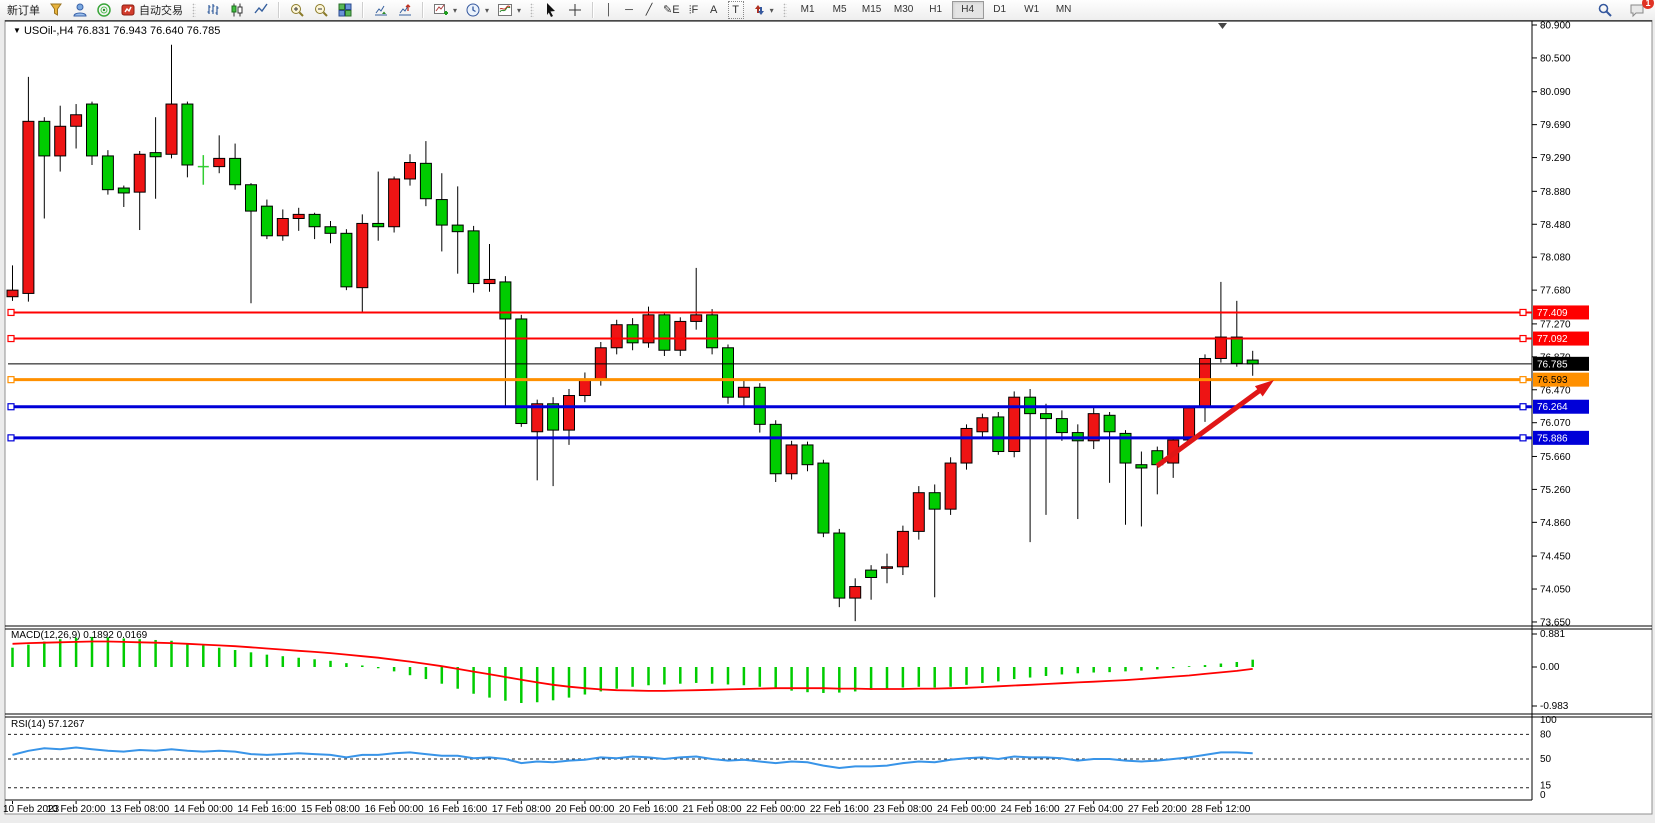 This screenshot has height=823, width=1655. I want to click on indicators-button: ▾, so click(445, 10).